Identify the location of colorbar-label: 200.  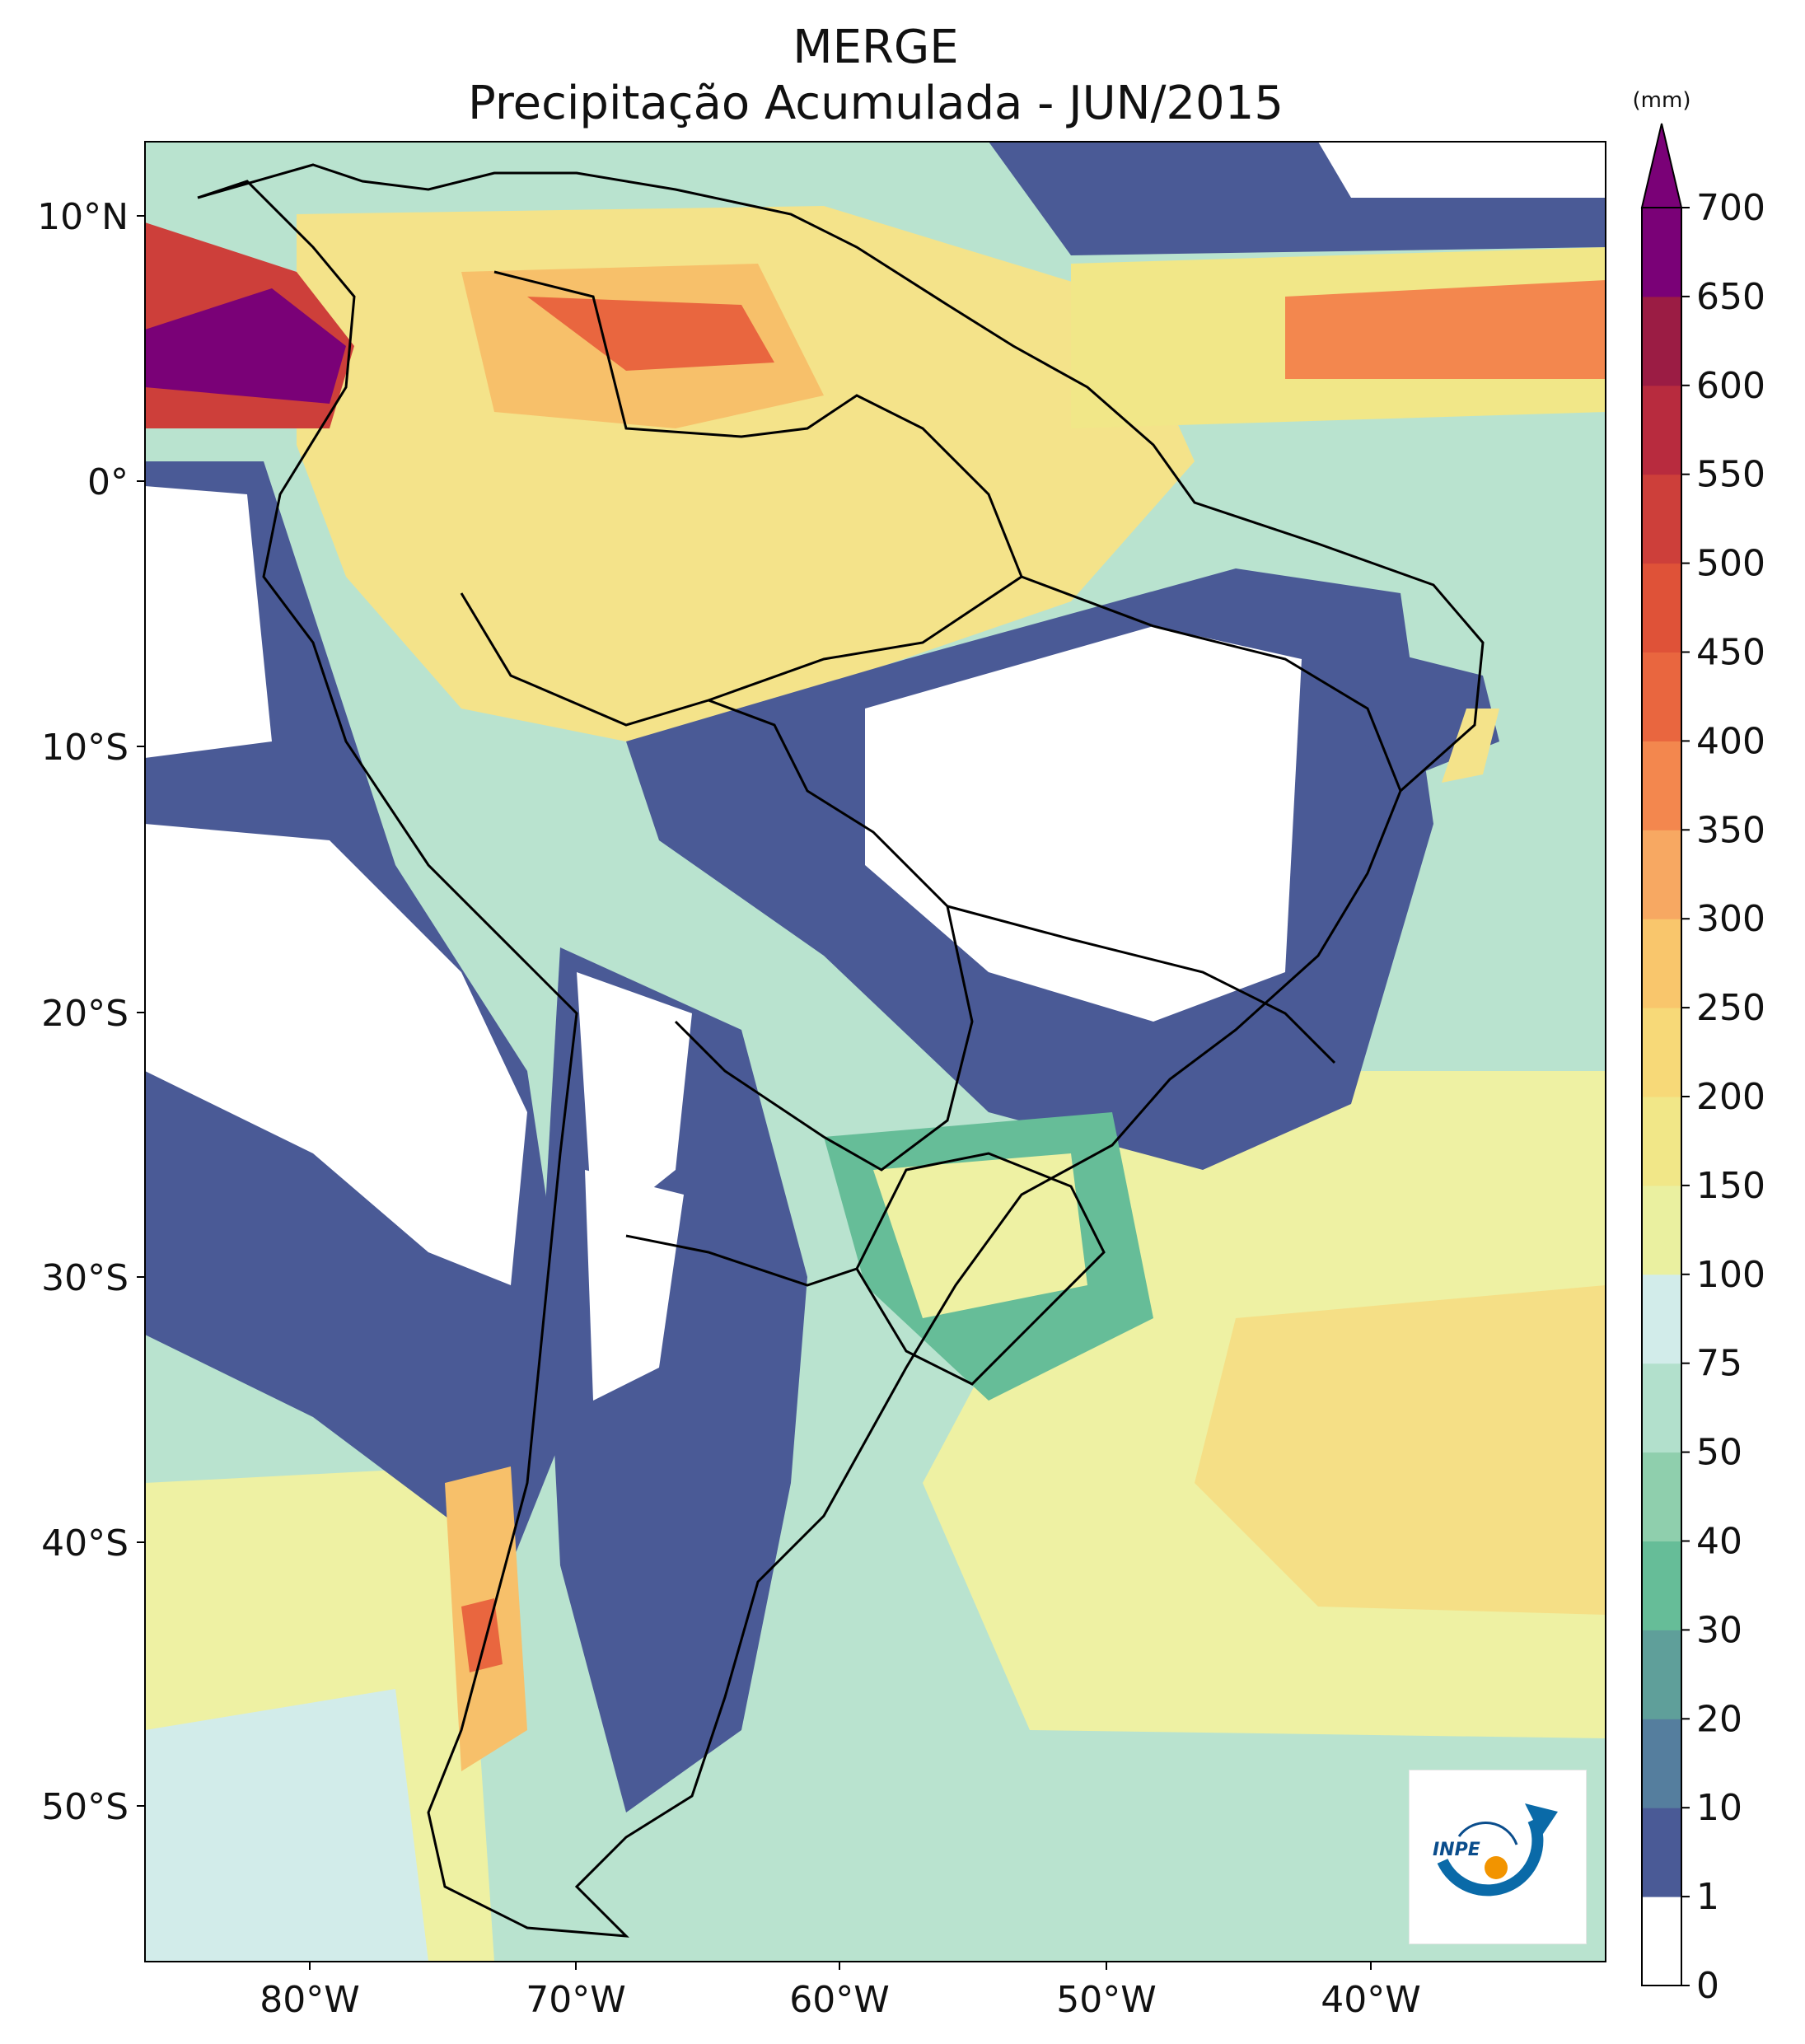
(1730, 1097).